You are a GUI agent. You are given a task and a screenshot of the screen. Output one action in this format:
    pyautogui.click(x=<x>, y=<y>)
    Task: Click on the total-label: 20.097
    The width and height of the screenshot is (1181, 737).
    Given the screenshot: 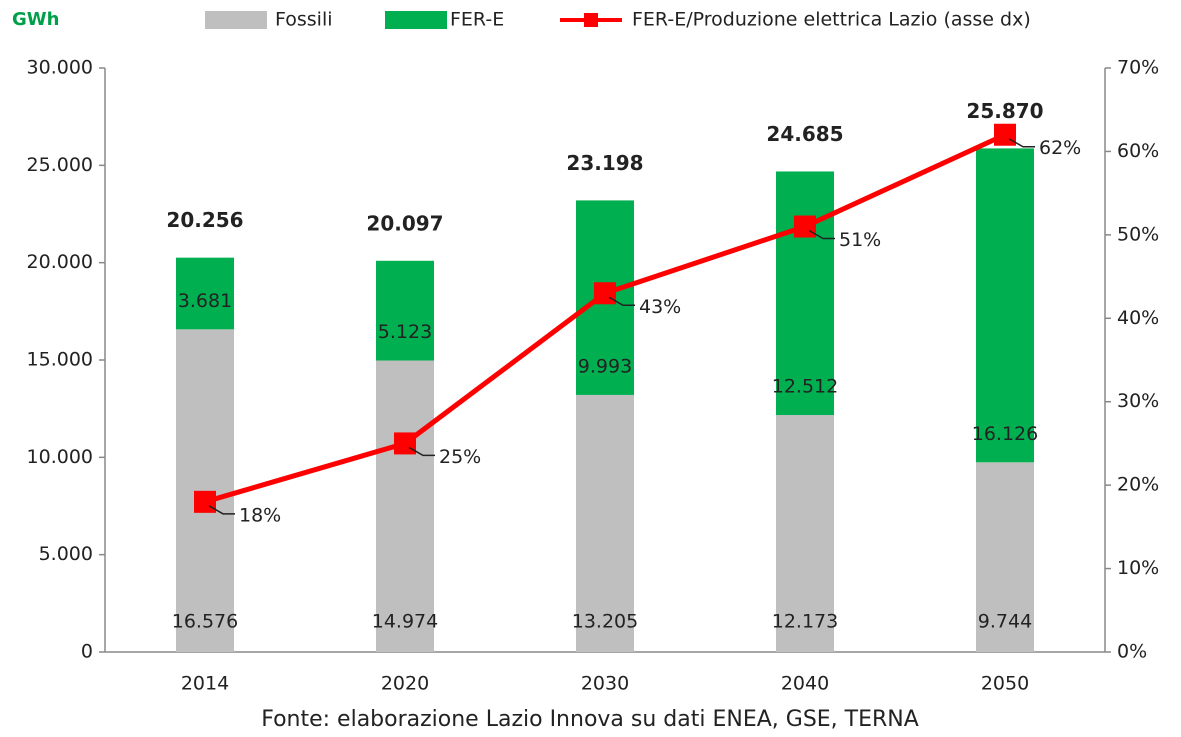 What is the action you would take?
    pyautogui.click(x=404, y=223)
    